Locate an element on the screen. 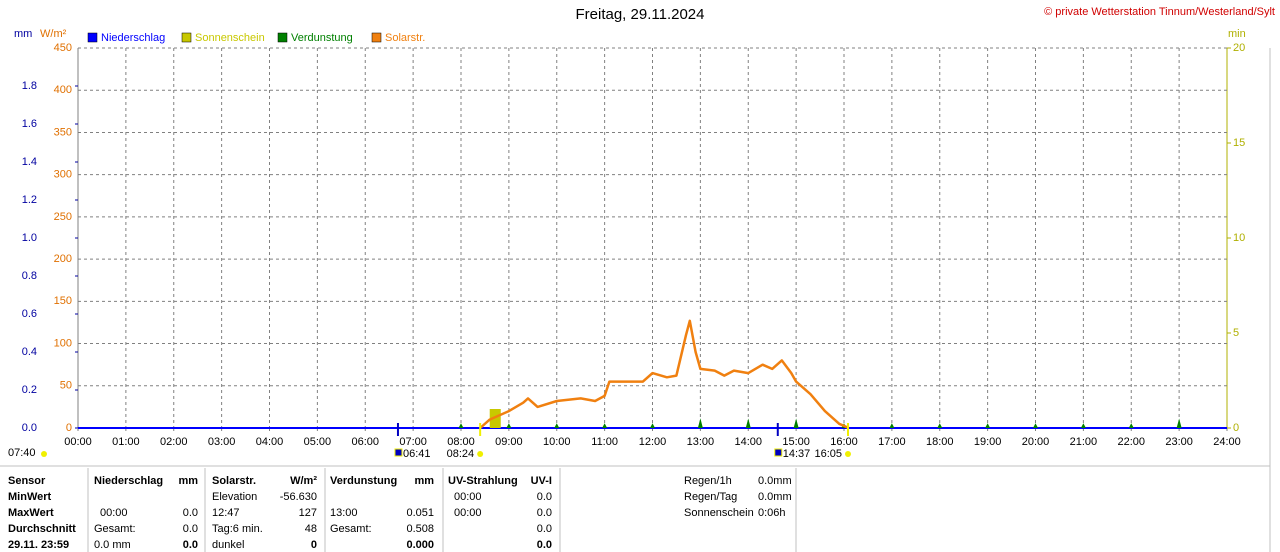  table-cell-label: Gesamt: is located at coordinates (115, 529).